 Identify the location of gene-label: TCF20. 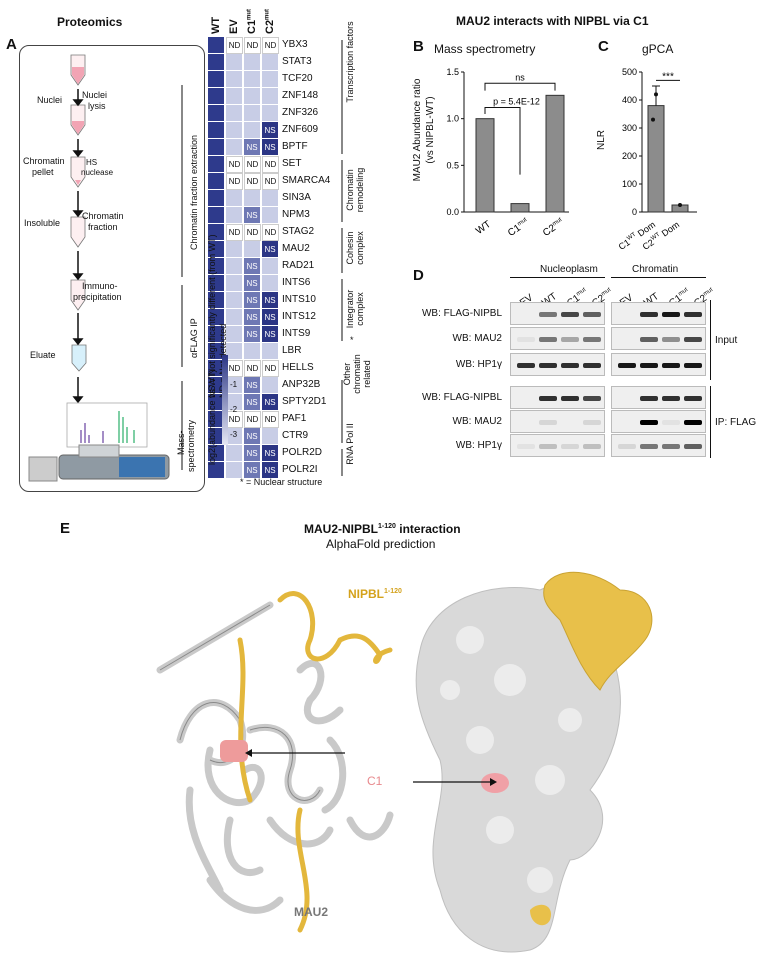
(297, 78).